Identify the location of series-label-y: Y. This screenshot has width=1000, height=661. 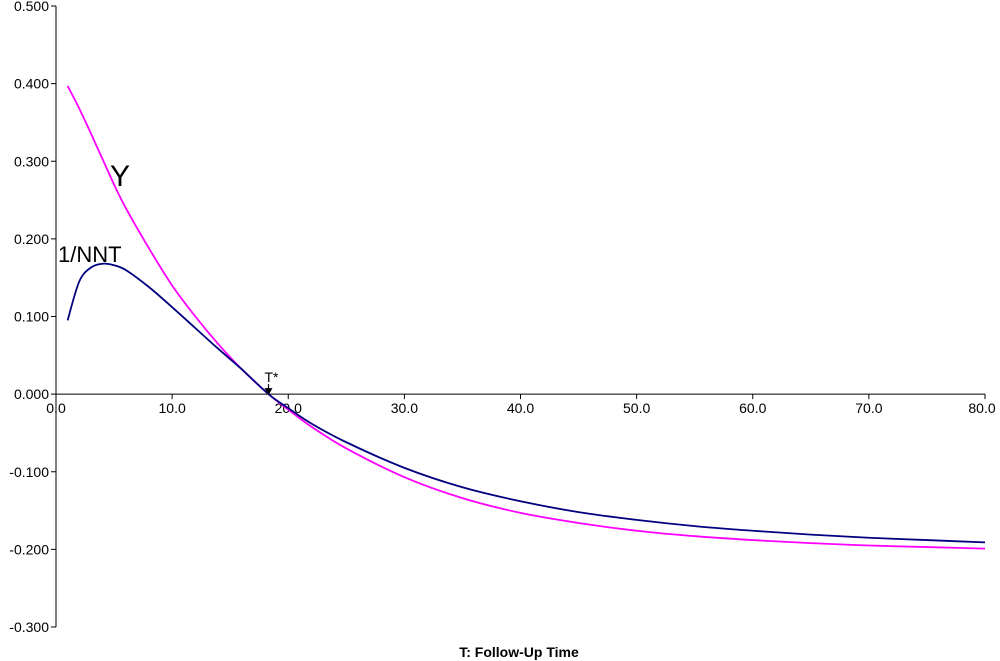
(120, 176).